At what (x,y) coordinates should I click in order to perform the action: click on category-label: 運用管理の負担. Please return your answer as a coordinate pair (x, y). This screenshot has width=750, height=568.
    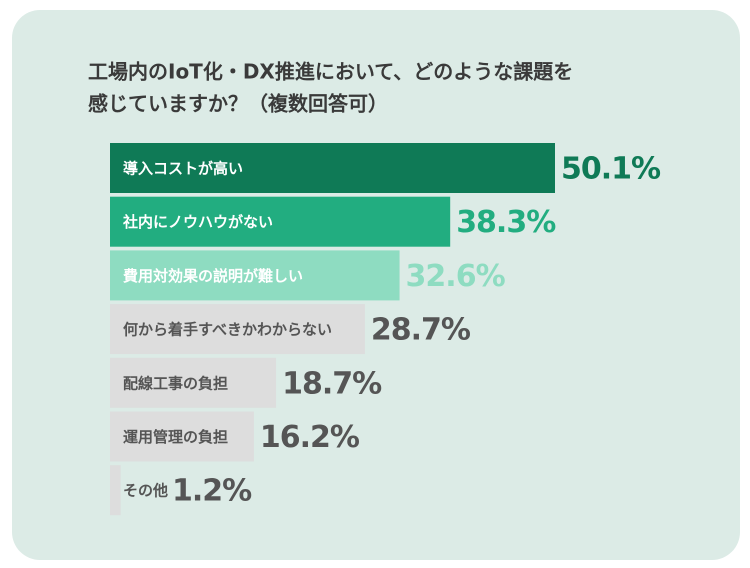
    Looking at the image, I should click on (175, 437).